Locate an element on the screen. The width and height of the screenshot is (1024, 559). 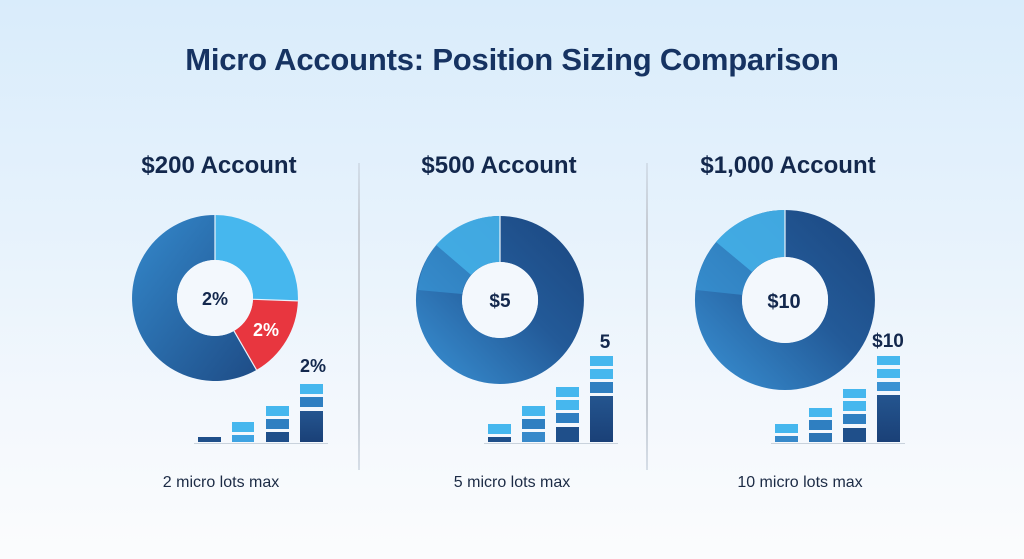
donut-center-label-500: $5 is located at coordinates (500, 301).